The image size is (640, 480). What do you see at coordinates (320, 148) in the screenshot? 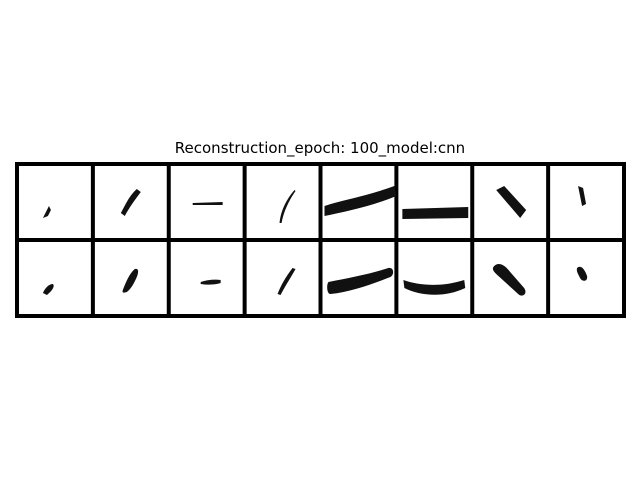
I see `figure-title: Reconstruction_epoch: 100_model:cnn` at bounding box center [320, 148].